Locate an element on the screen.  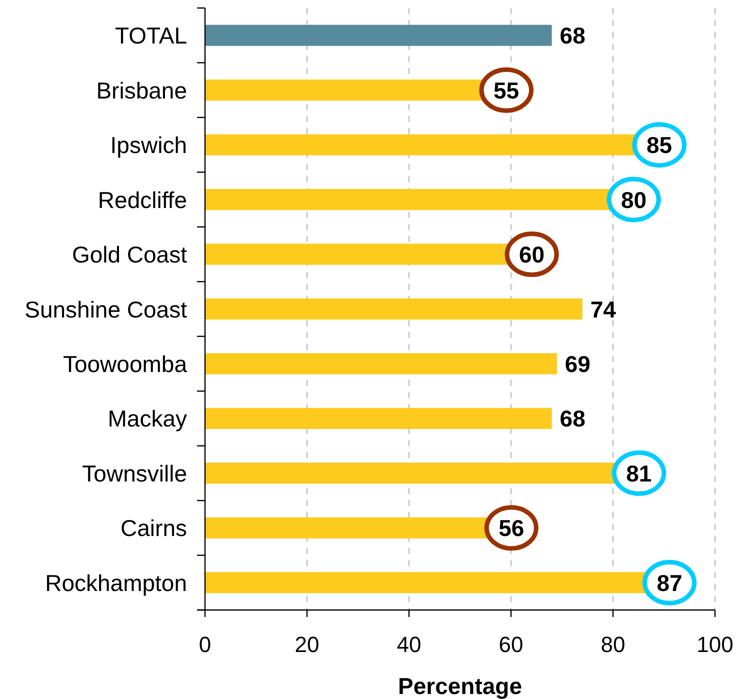
data-label: 56 is located at coordinates (511, 528).